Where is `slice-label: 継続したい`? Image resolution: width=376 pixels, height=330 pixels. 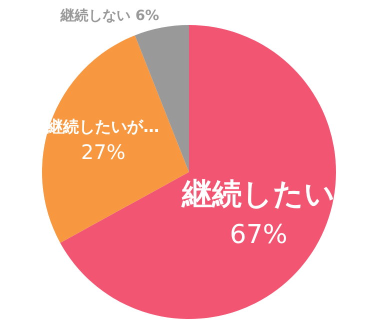
slice-label: 継続したい is located at coordinates (258, 194).